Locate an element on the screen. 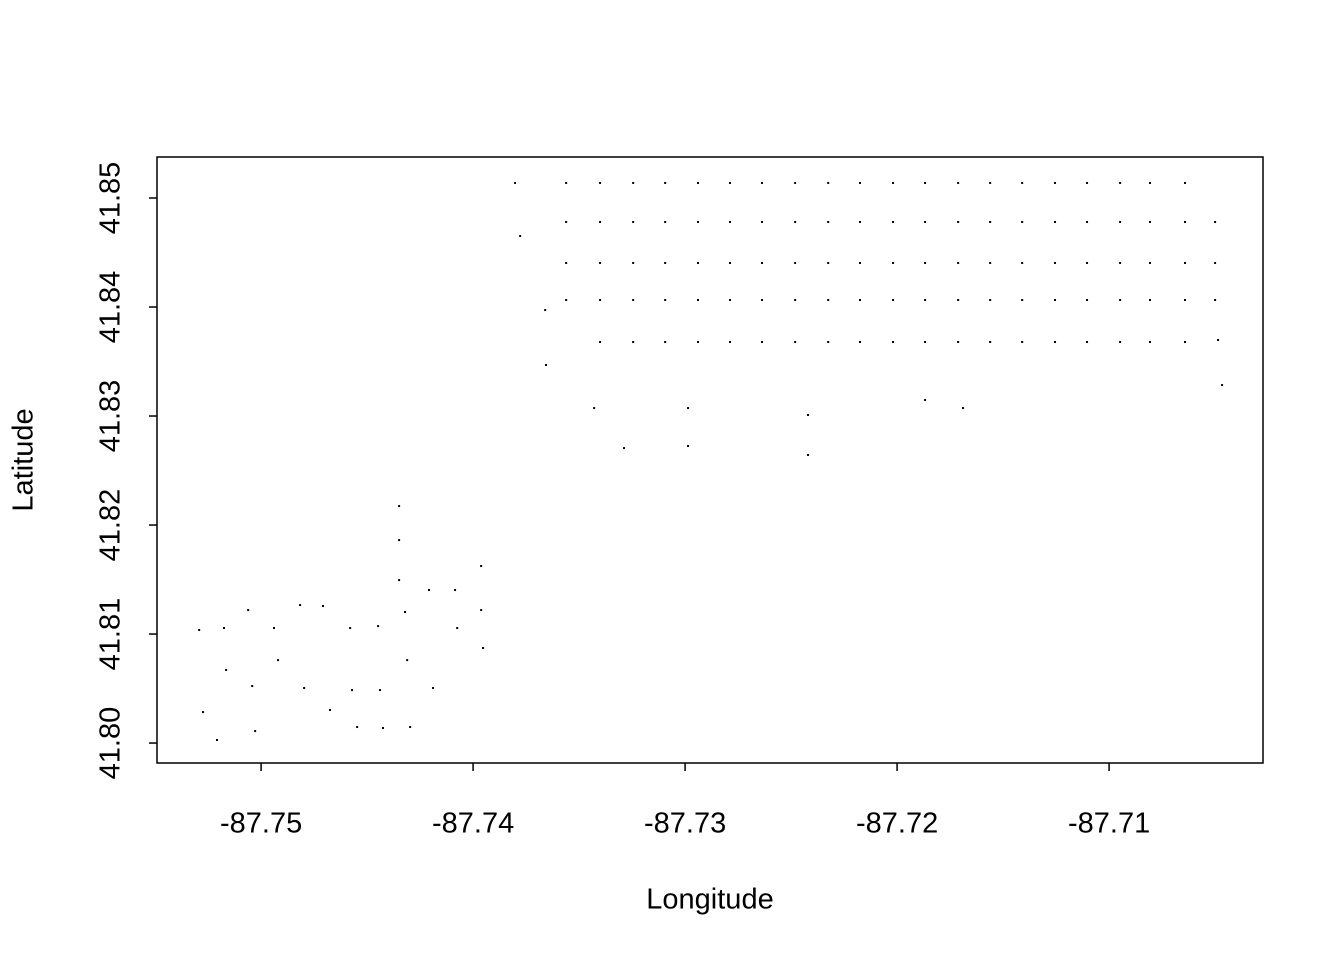 Image resolution: width=1344 pixels, height=965 pixels. y-tick-label: 41.81 is located at coordinates (111, 634).